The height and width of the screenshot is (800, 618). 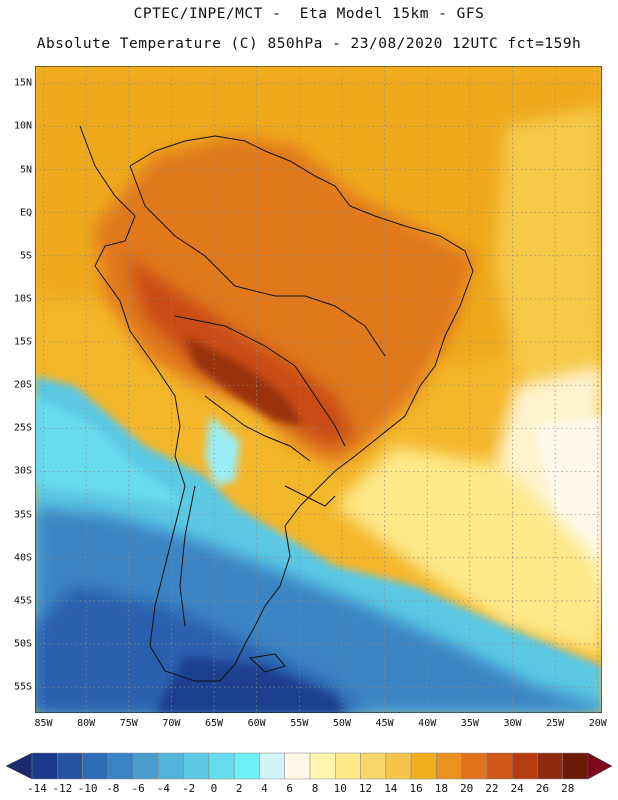 What do you see at coordinates (257, 428) in the screenshot?
I see `border-south` at bounding box center [257, 428].